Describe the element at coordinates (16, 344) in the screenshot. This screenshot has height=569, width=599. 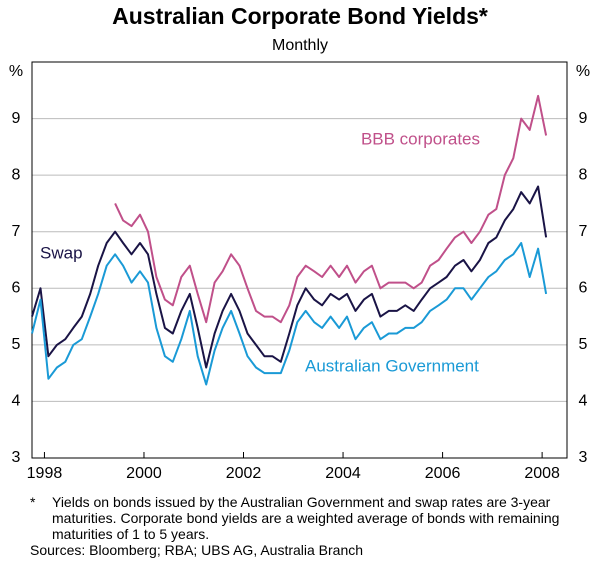
I see `y-tick-label: 5` at that location.